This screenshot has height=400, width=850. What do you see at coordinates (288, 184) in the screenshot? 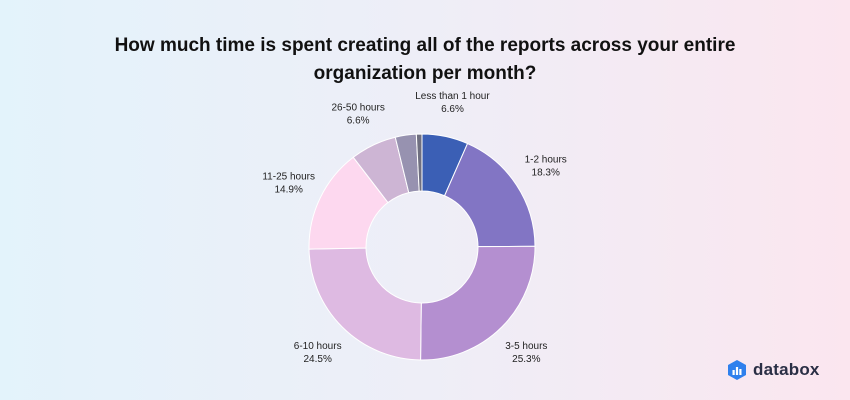
I see `slice-label: 11-25 hours 14.9%` at bounding box center [288, 184].